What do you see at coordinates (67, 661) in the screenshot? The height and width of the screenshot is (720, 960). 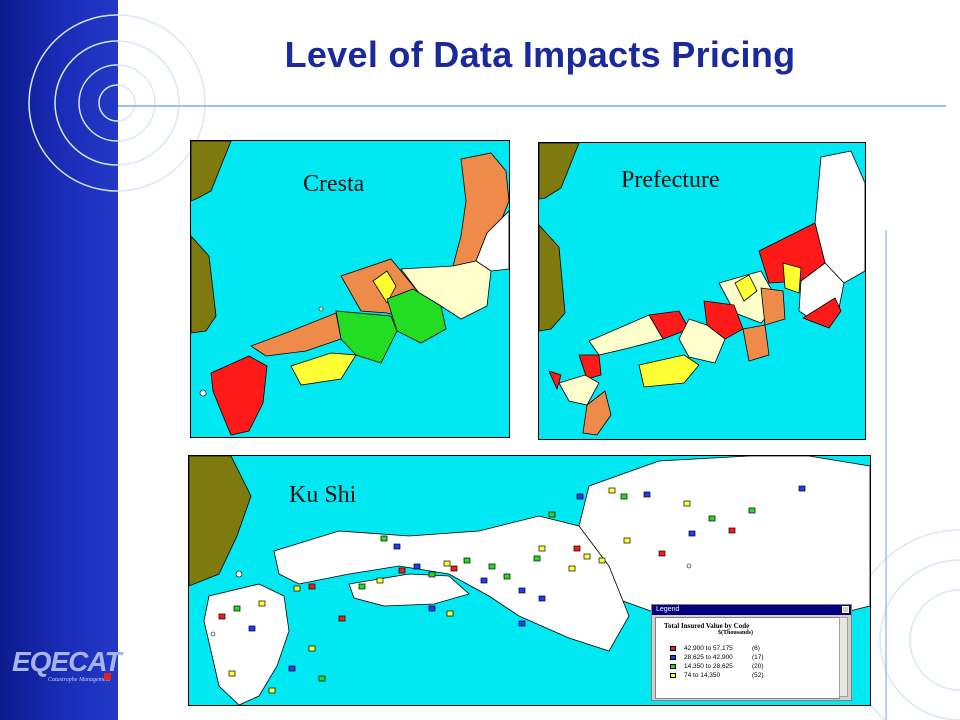 I see `logo-wordmark: EQECAT` at bounding box center [67, 661].